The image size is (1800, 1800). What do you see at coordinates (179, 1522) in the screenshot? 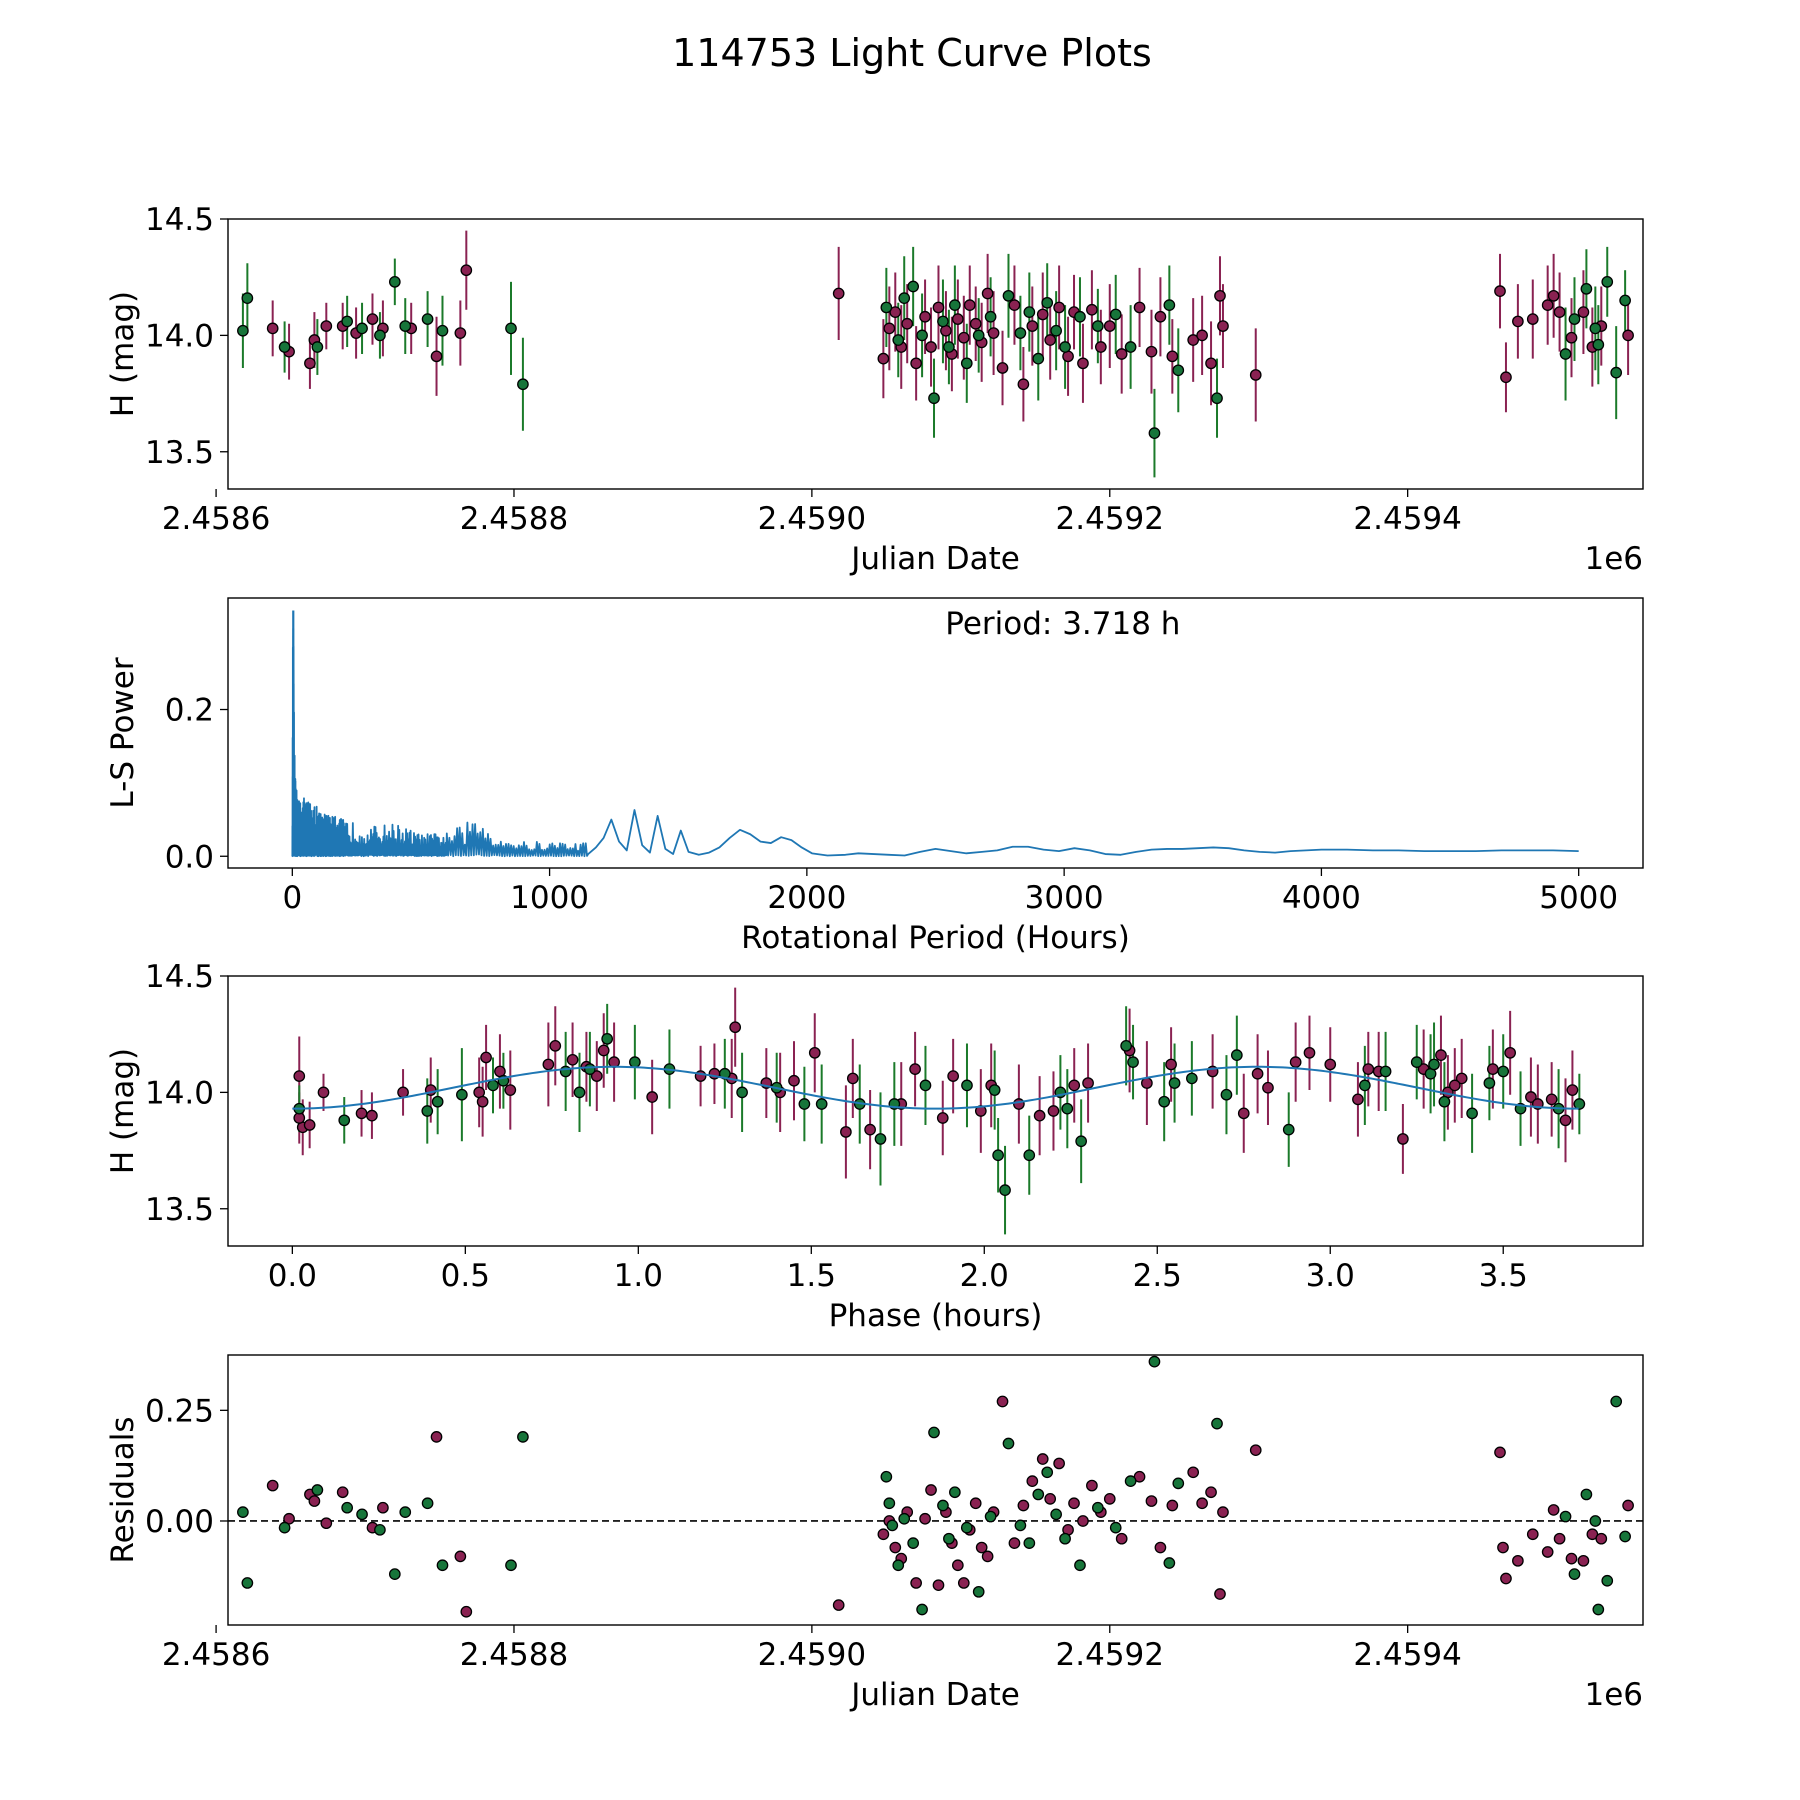
I see `y-tick-label: 0.00` at bounding box center [179, 1522].